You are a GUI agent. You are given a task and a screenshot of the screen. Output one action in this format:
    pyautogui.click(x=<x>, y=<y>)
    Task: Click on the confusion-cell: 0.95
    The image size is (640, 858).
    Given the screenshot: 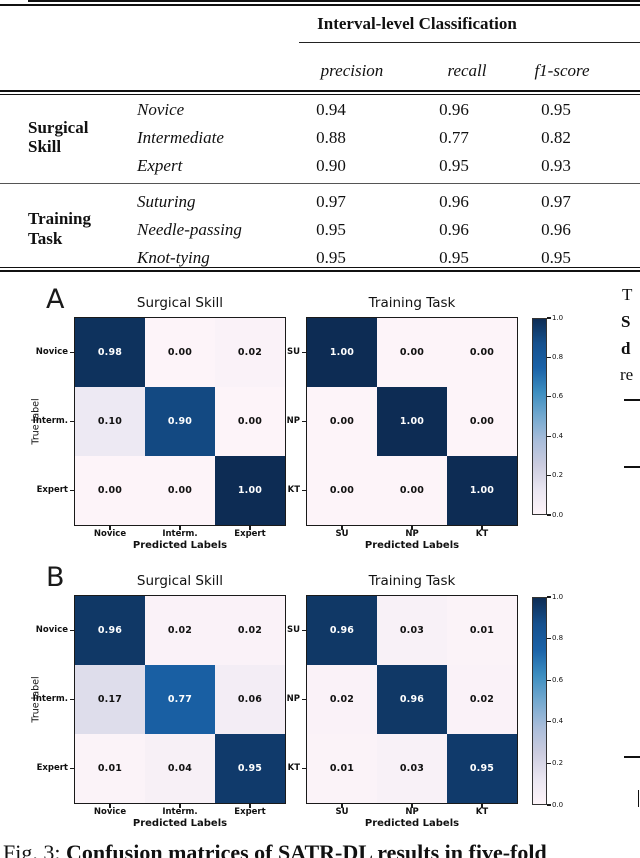 What is the action you would take?
    pyautogui.click(x=250, y=768)
    